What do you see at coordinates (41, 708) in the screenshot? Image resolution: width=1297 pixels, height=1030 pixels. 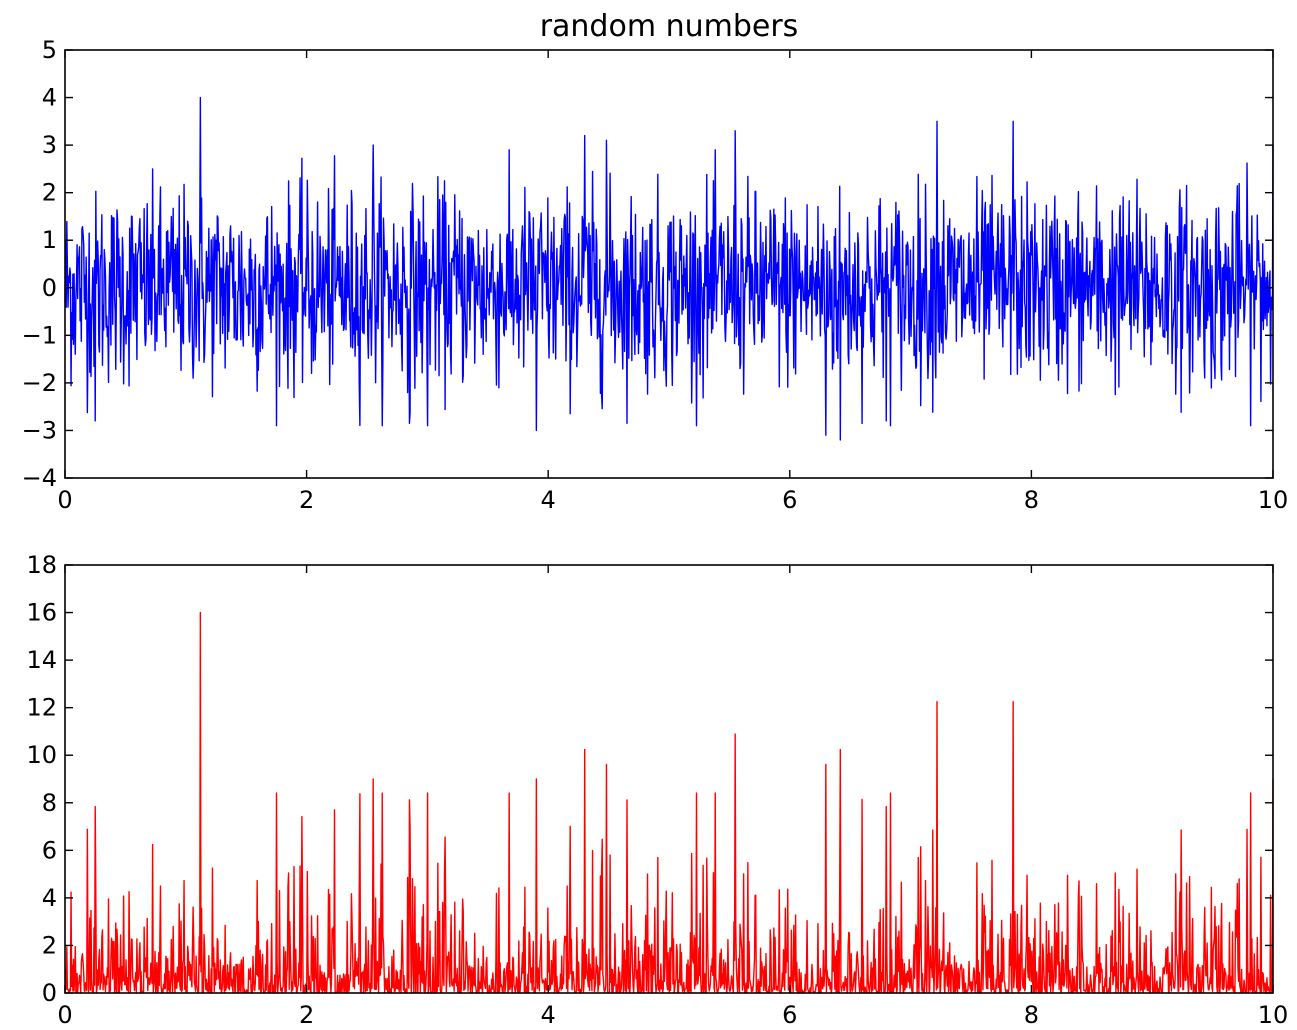 I see `y-tick-label: 12` at bounding box center [41, 708].